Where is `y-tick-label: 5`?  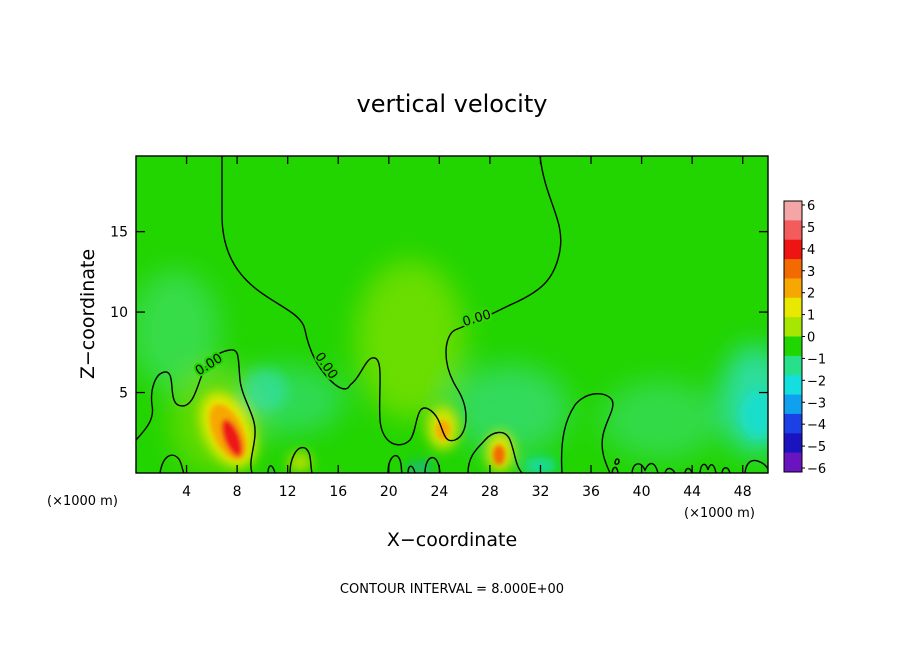 y-tick-label: 5 is located at coordinates (123, 394).